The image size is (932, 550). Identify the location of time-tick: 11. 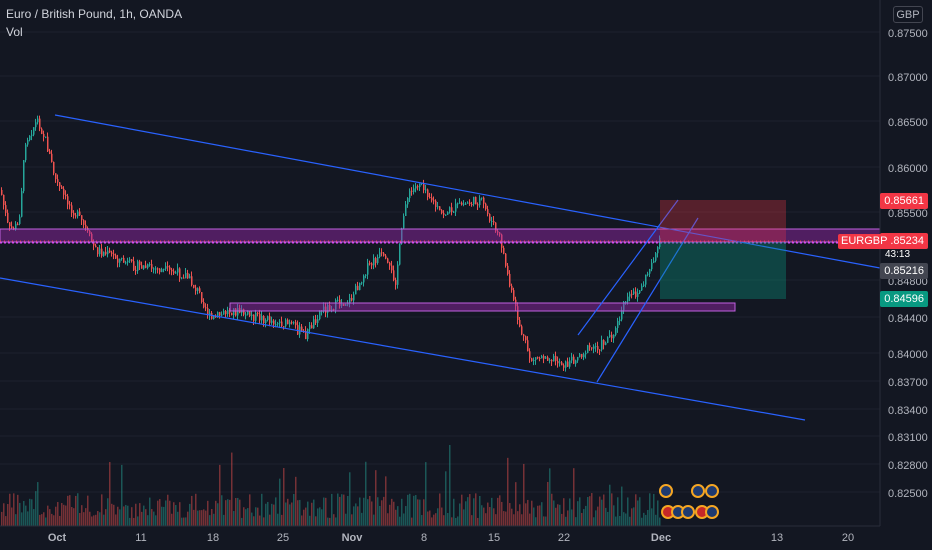
(140, 538).